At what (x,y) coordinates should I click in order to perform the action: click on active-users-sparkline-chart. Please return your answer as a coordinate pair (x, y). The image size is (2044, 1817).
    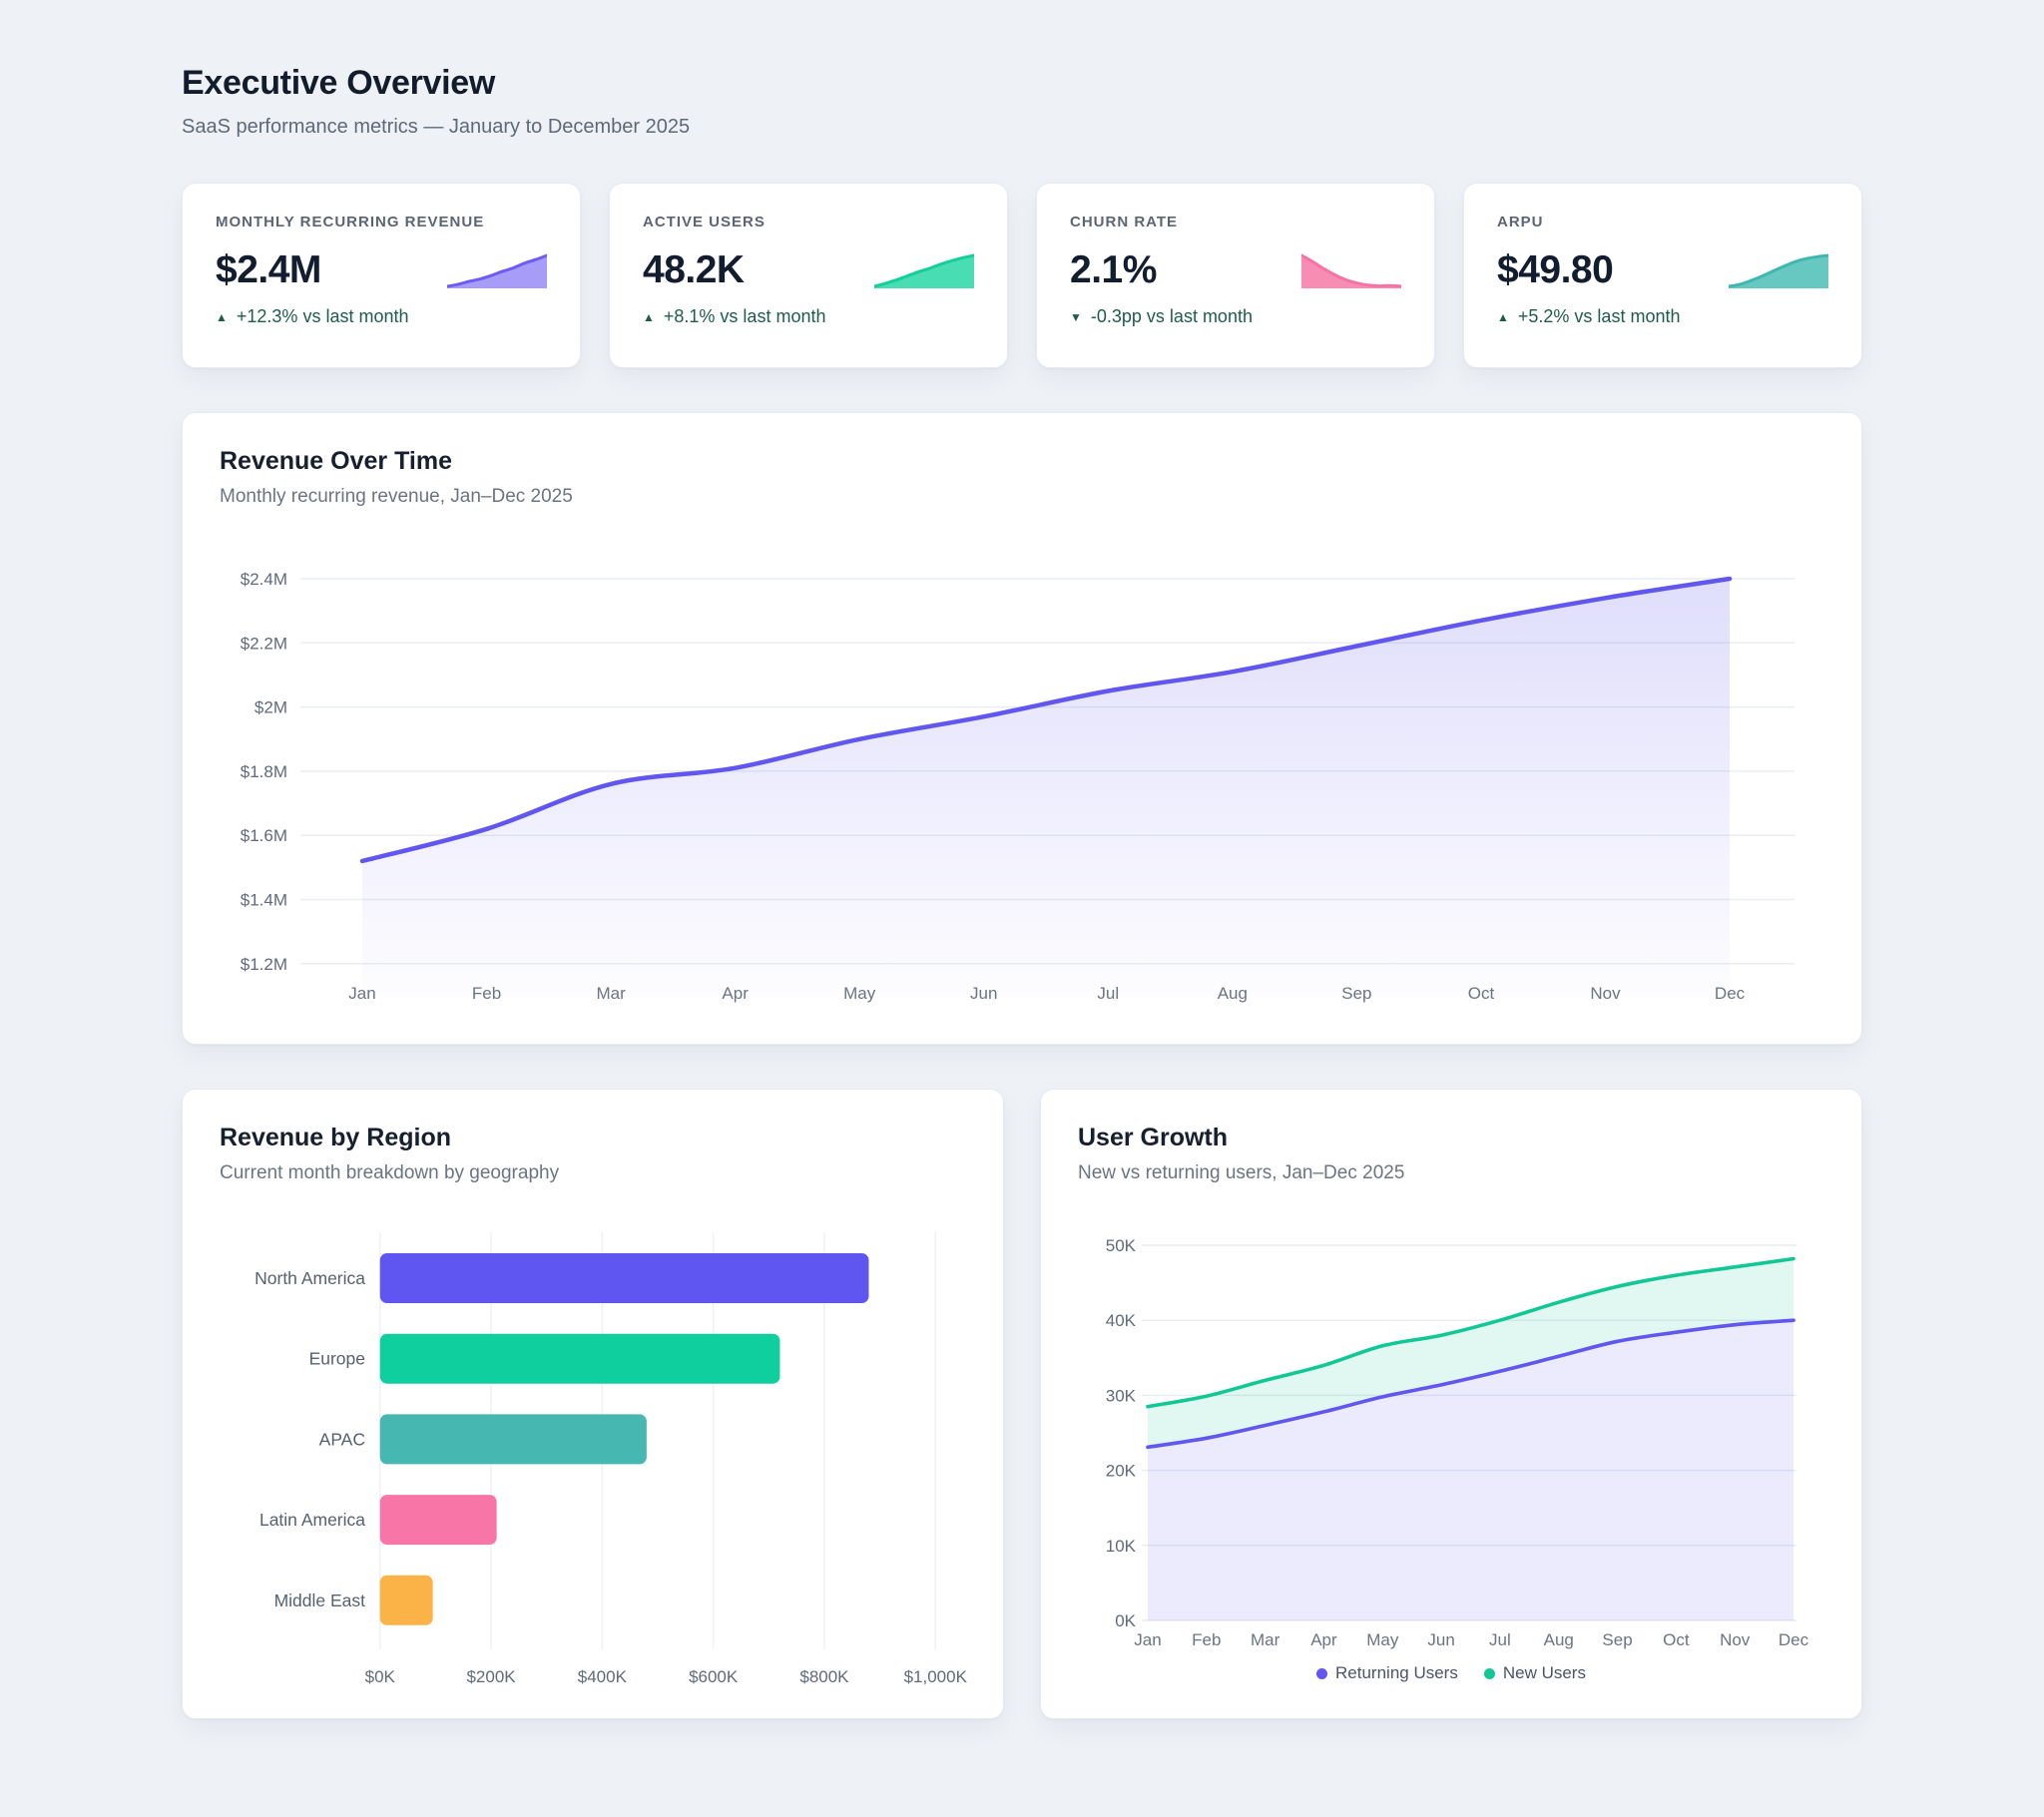
    Looking at the image, I should click on (924, 270).